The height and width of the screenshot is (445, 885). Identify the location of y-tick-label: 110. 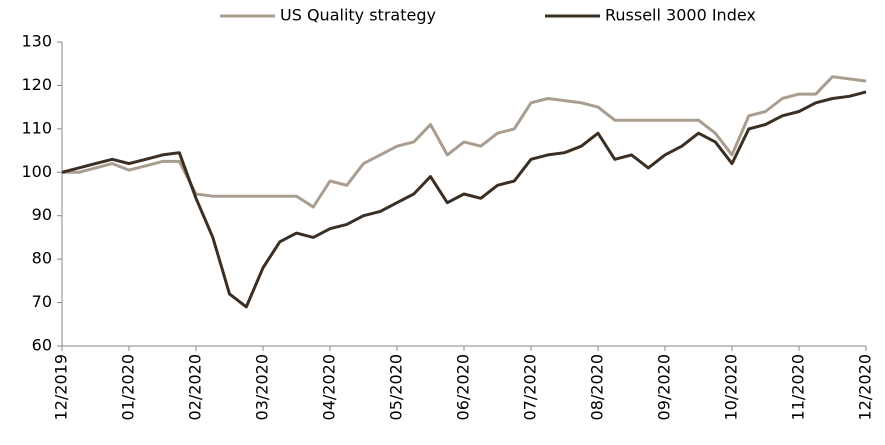
(36, 127).